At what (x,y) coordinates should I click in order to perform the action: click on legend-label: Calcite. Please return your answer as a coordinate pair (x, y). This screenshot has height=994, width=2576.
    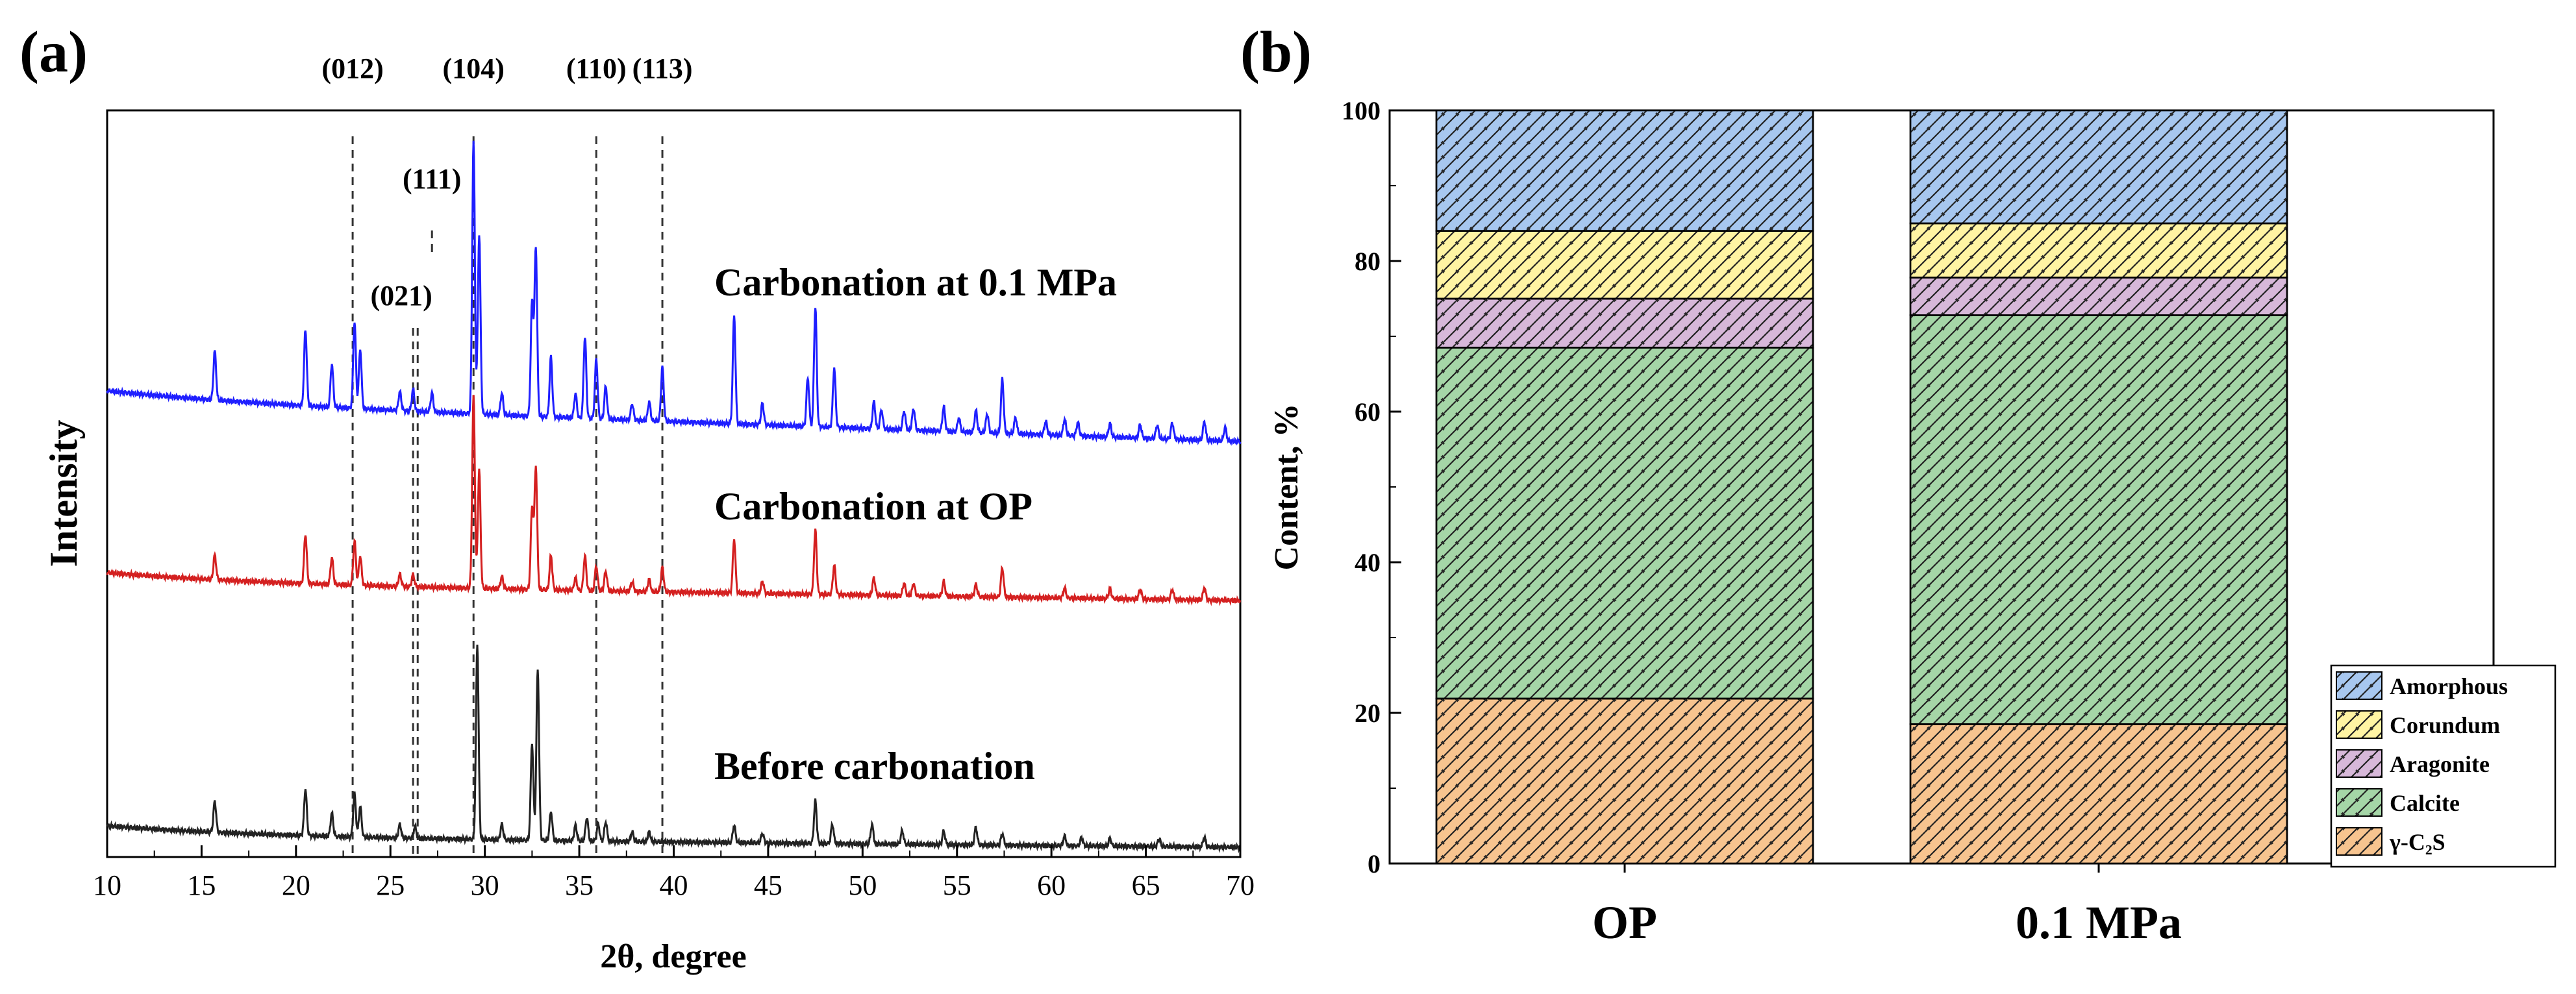
    Looking at the image, I should click on (2425, 803).